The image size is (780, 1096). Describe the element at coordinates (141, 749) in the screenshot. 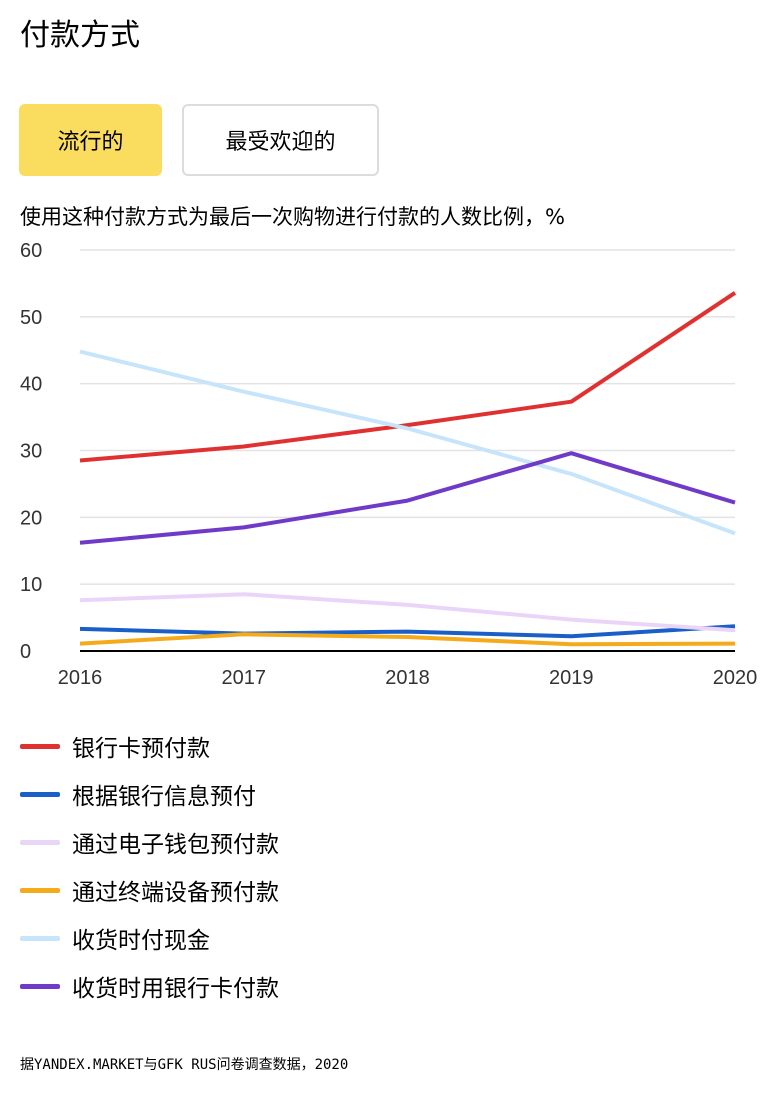

I see `legend-label: 银行卡预付款` at that location.